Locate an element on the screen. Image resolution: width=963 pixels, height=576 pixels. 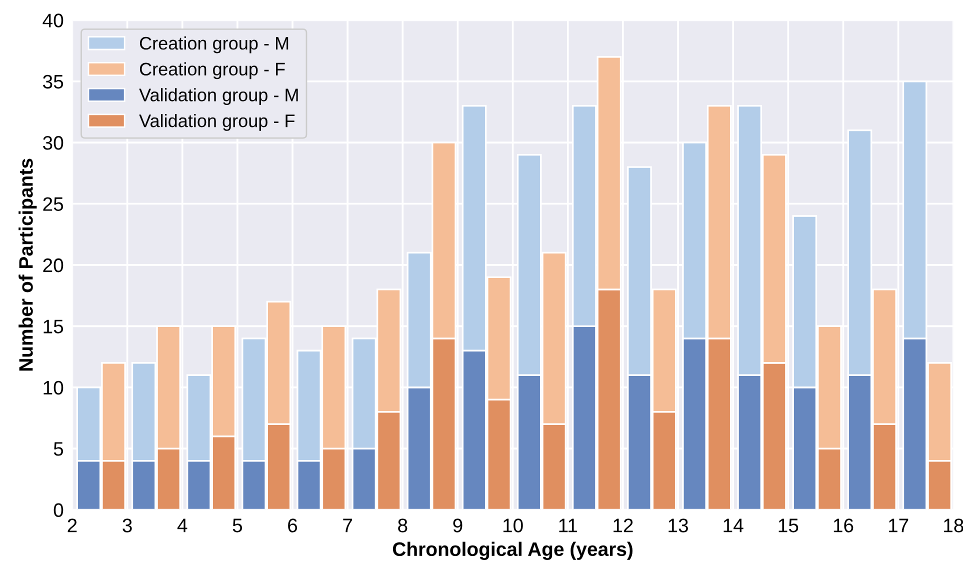
legend-label: Validation group - F is located at coordinates (217, 122).